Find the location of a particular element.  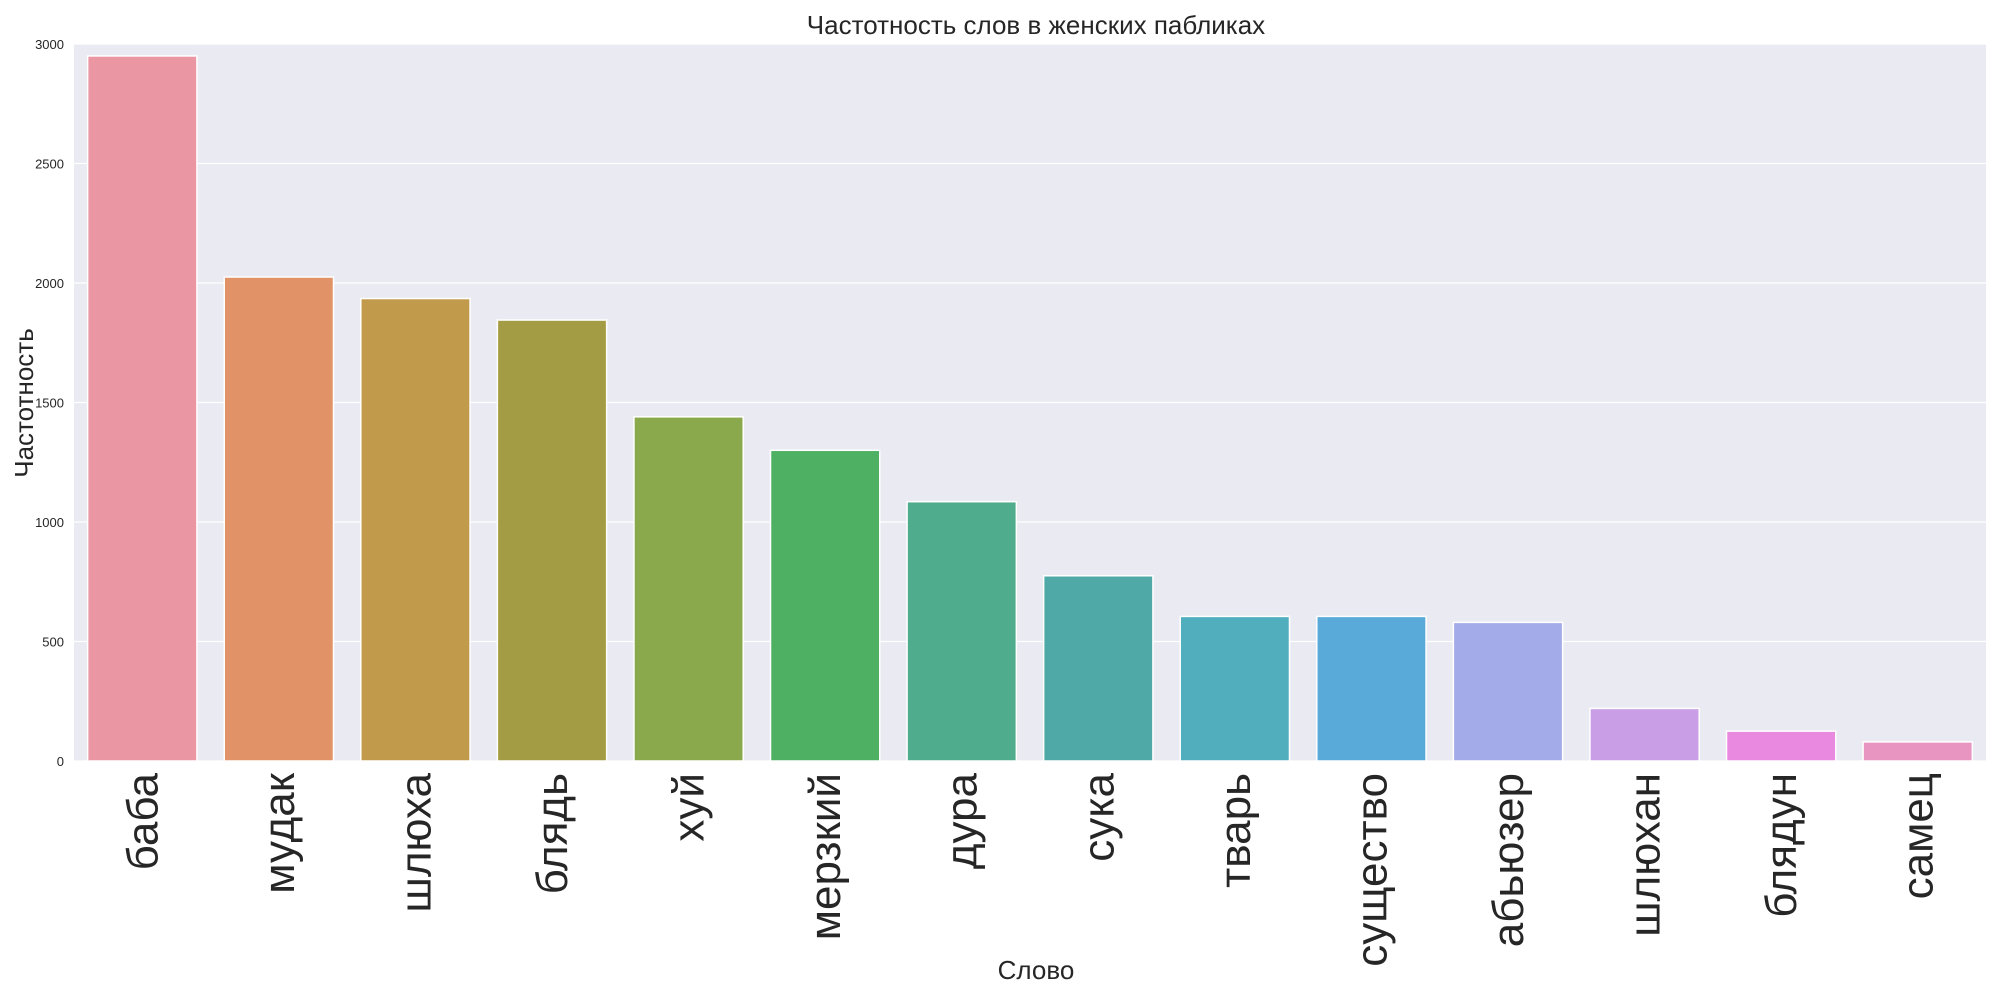

x-tick-label: шлюха is located at coordinates (415, 842).